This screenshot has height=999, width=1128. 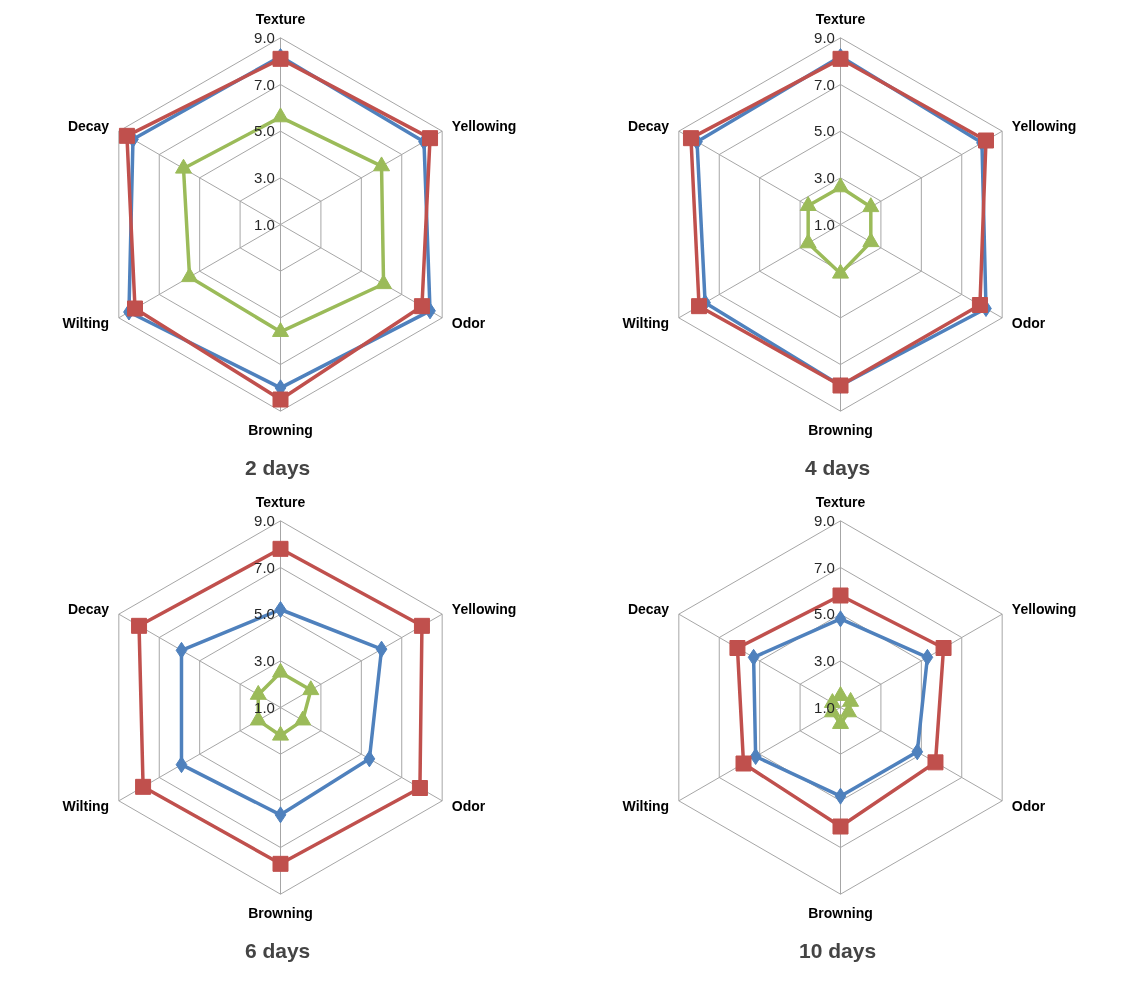 I want to click on text: 2 days, so click(x=277, y=467).